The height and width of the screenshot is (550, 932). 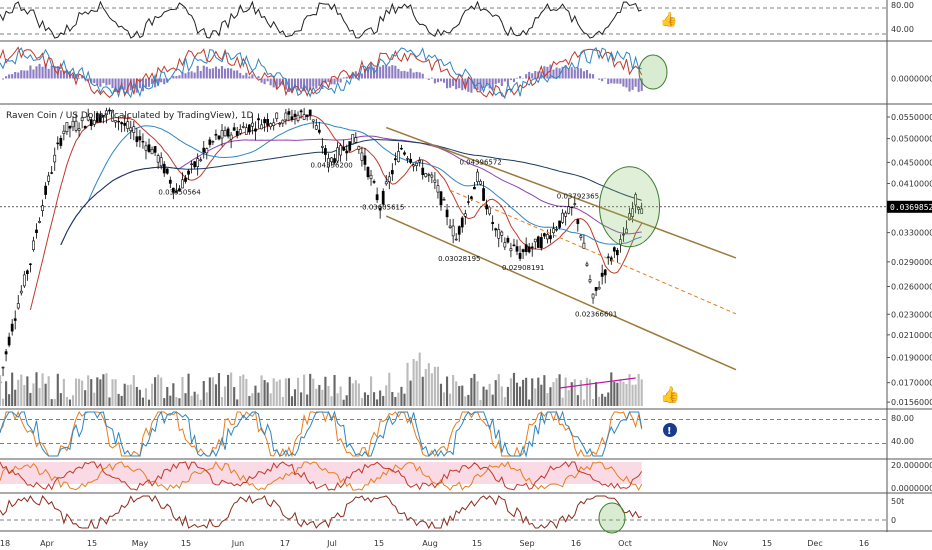 I want to click on macd-line, so click(x=321, y=73).